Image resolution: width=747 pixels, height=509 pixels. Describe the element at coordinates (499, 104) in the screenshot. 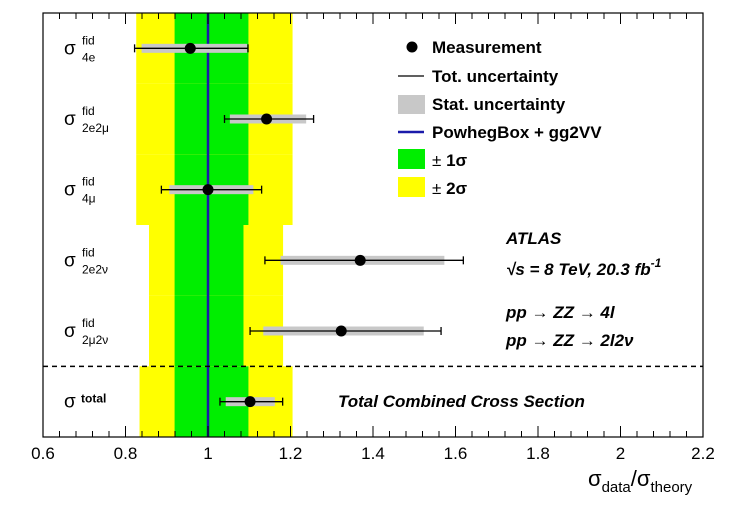

I see `legend-stat-uncertainty-label: Stat. uncertainty` at that location.